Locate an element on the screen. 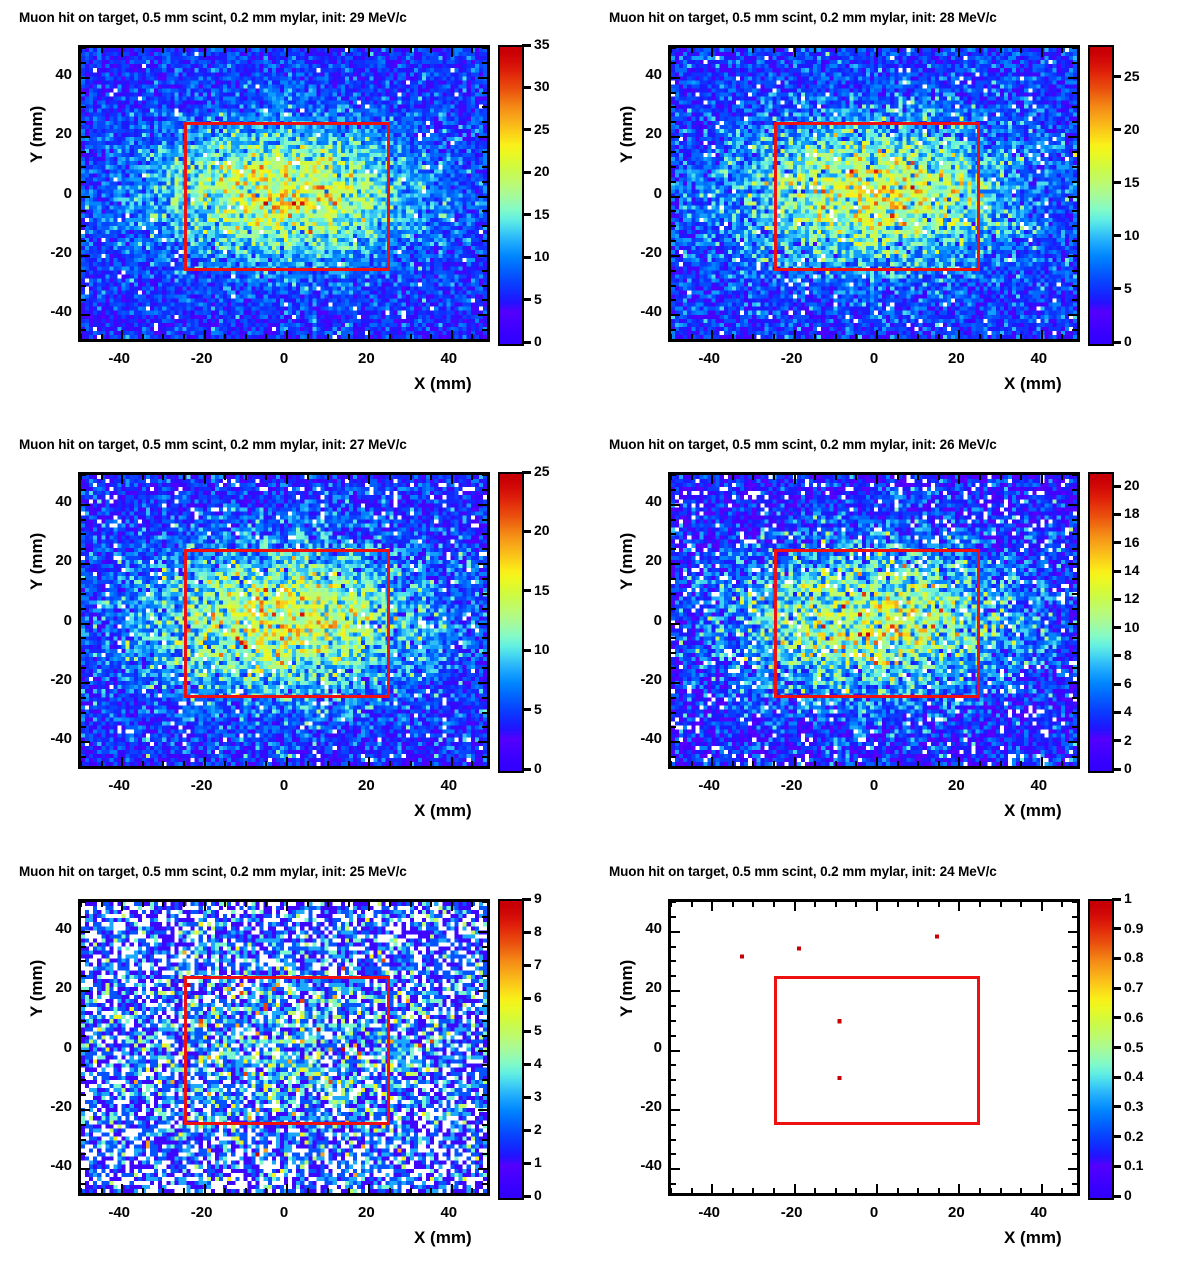 Image resolution: width=1181 pixels, height=1281 pixels. roi-rectangle is located at coordinates (877, 1050).